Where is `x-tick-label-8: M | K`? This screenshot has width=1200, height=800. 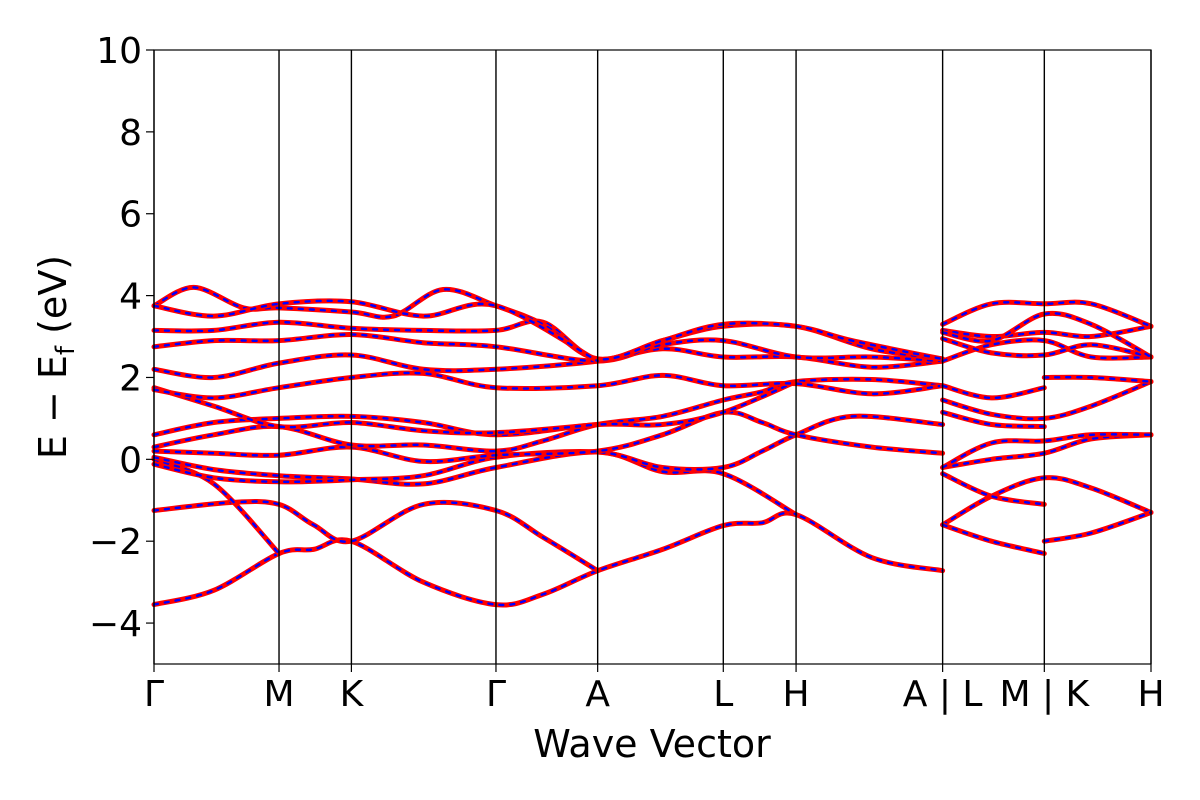 x-tick-label-8: M | K is located at coordinates (1044, 694).